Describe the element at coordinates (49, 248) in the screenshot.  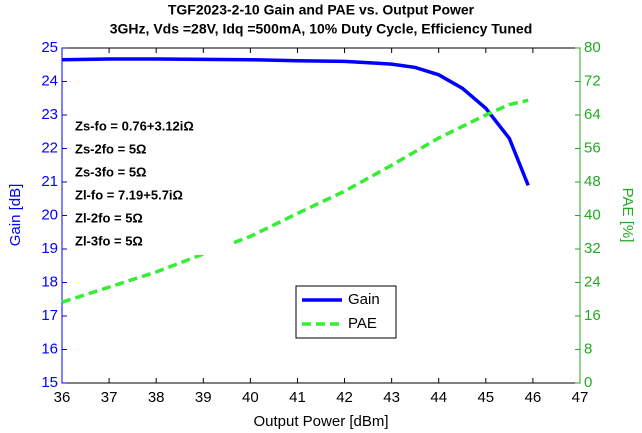
I see `y-tick-label: 19` at that location.